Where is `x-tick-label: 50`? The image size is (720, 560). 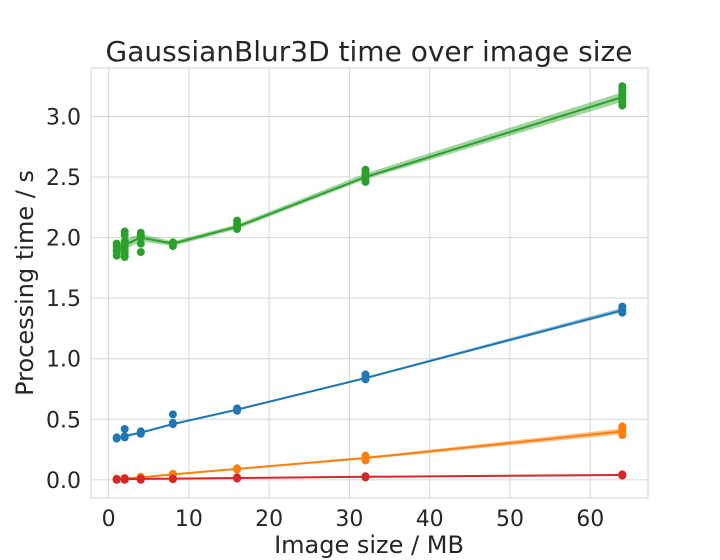 x-tick-label: 50 is located at coordinates (510, 519).